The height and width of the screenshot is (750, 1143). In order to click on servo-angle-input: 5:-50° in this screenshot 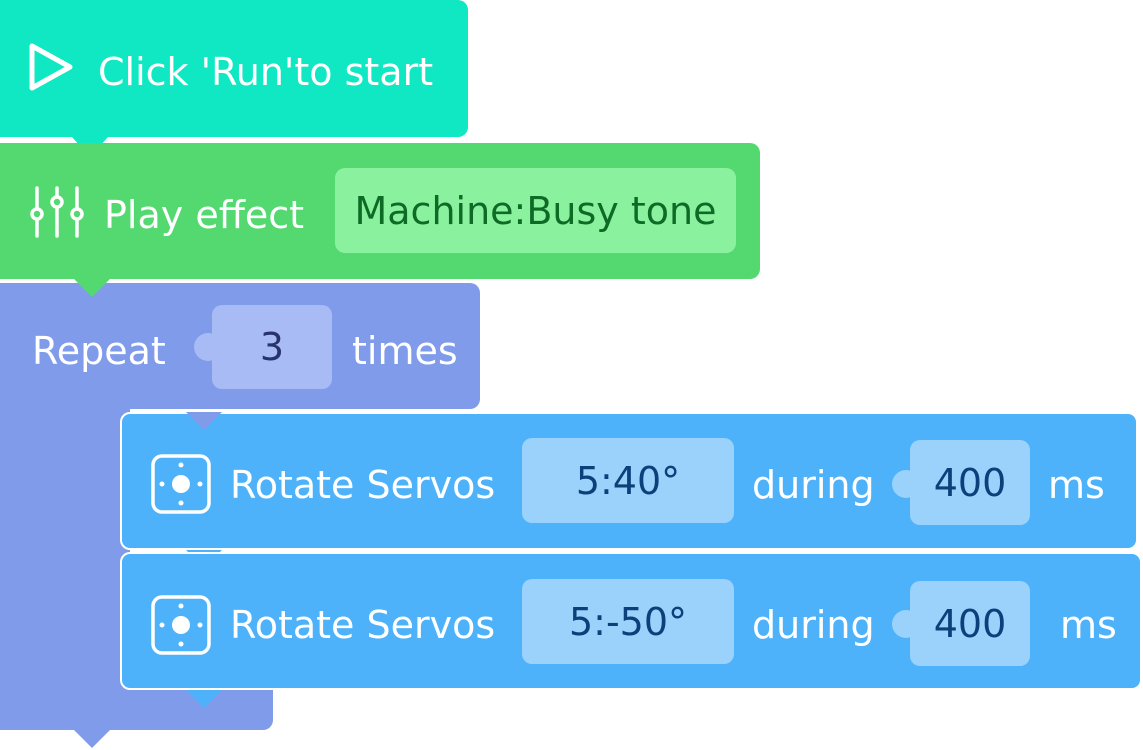, I will do `click(628, 621)`.